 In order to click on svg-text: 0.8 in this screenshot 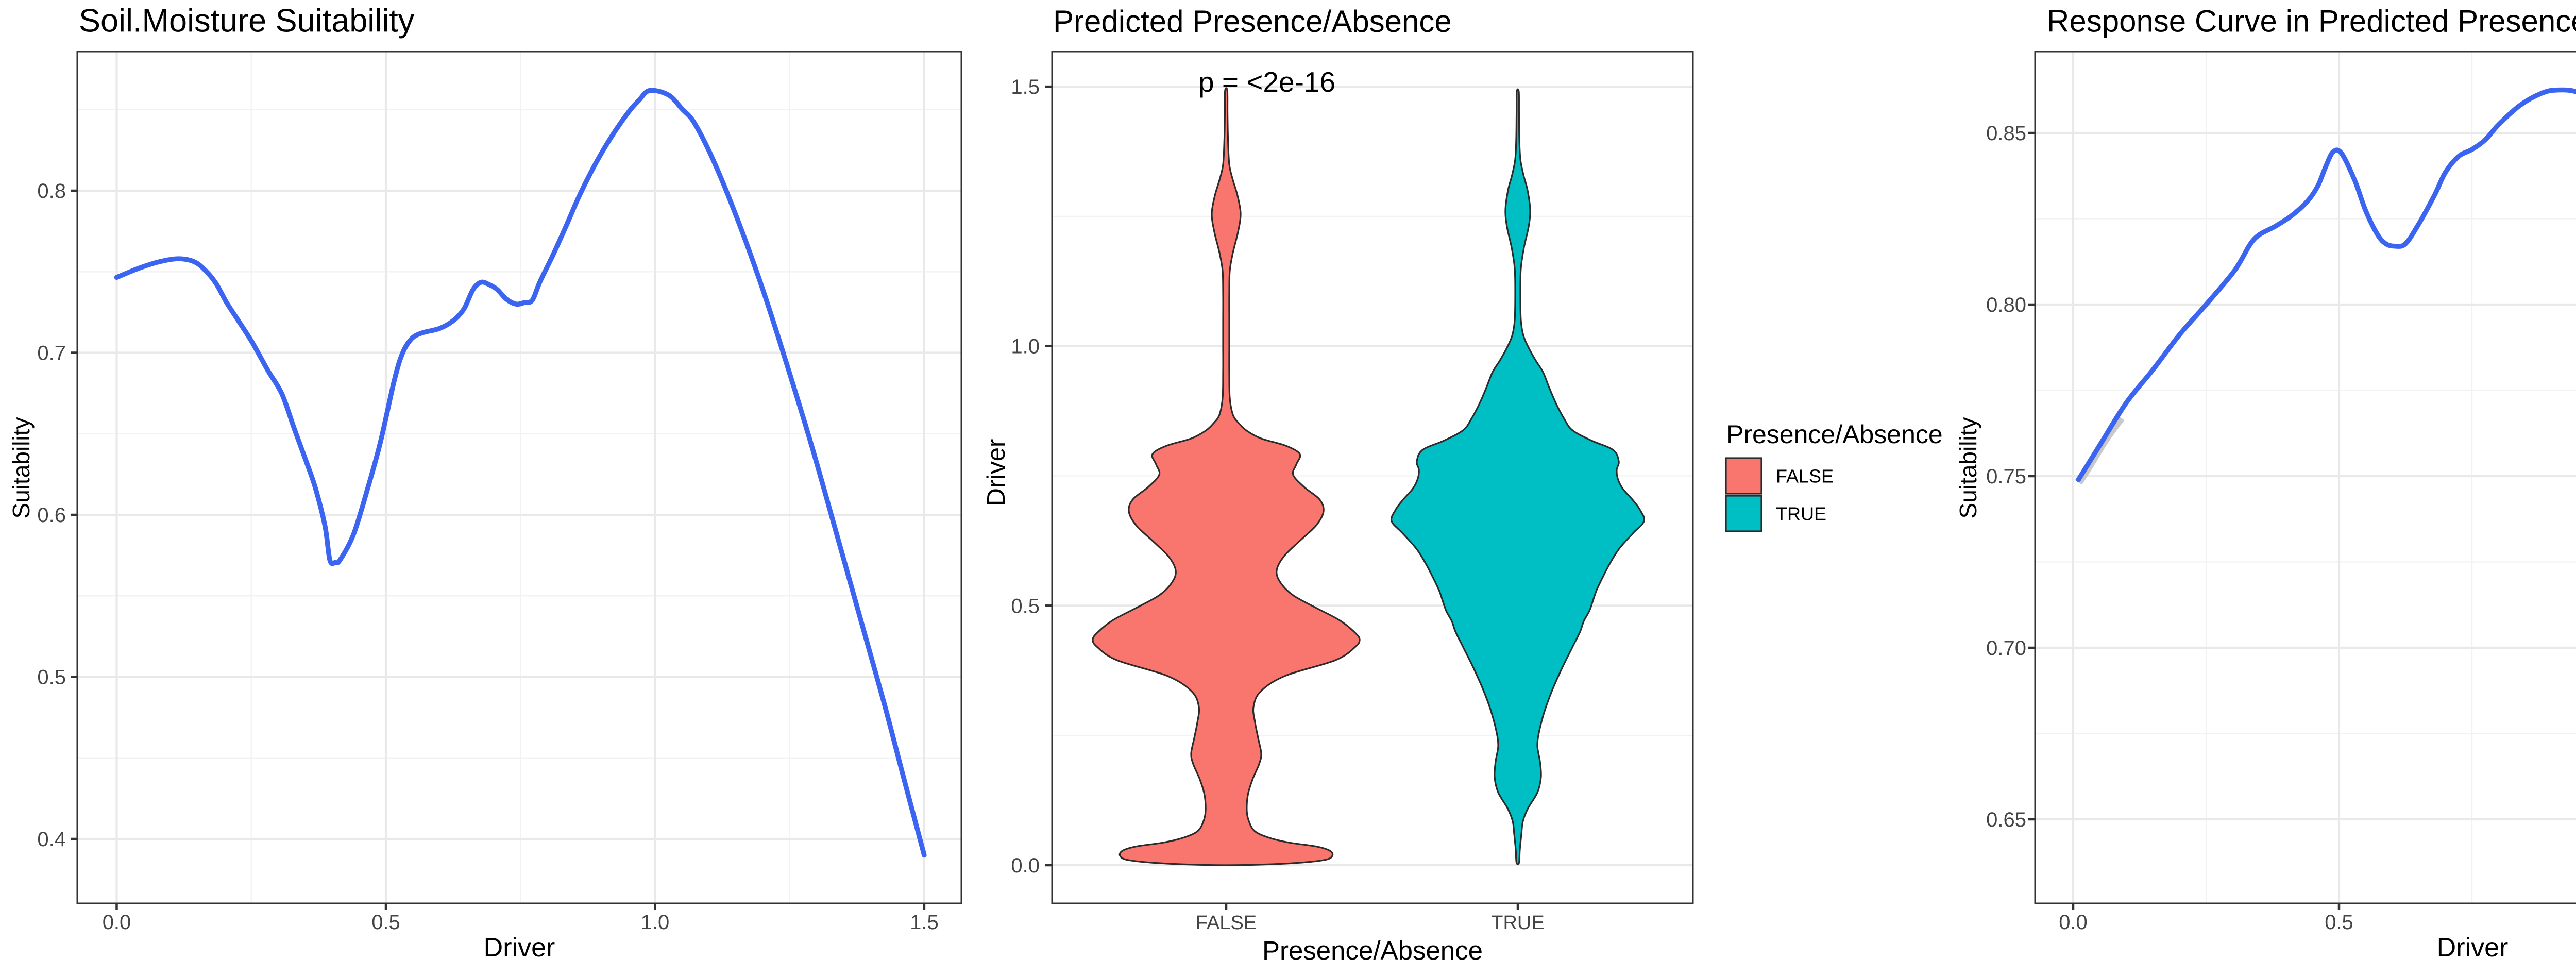, I will do `click(51, 191)`.